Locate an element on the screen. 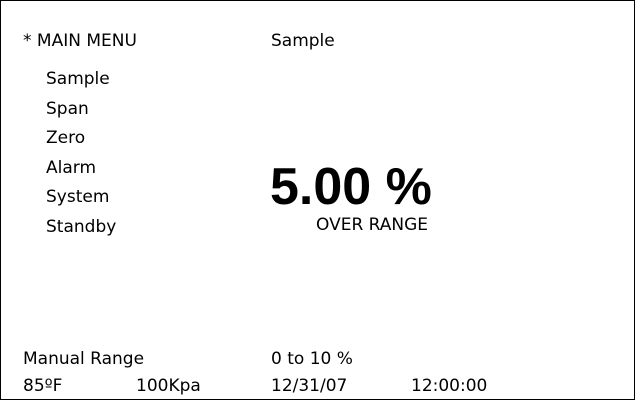 The image size is (635, 400). menu-item: Alarm is located at coordinates (71, 167).